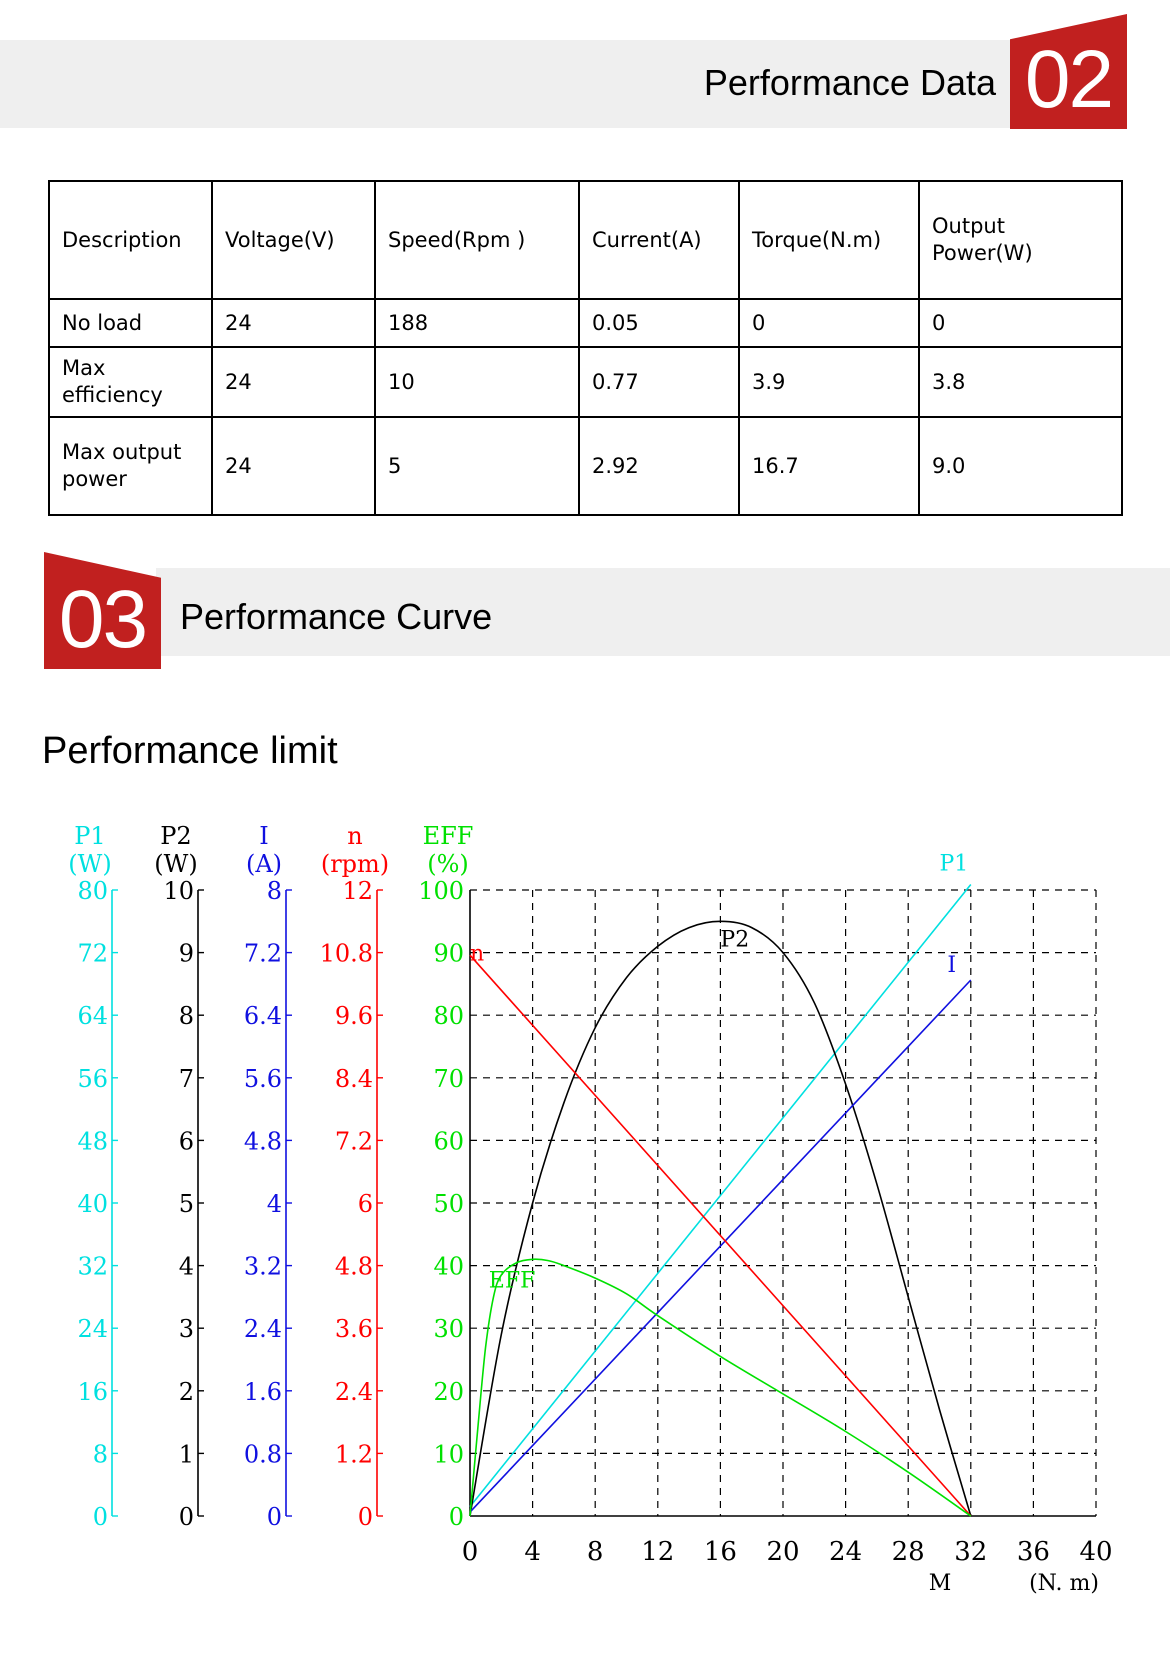  Describe the element at coordinates (441, 891) in the screenshot. I see `axis-tick-label: 100` at that location.